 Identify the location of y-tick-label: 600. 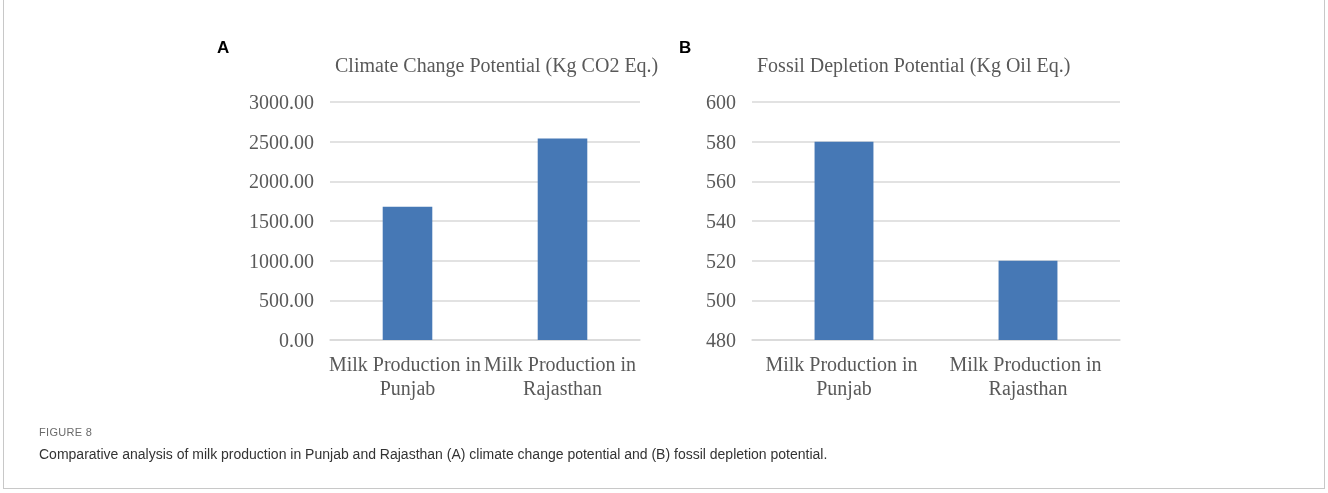
(721, 102).